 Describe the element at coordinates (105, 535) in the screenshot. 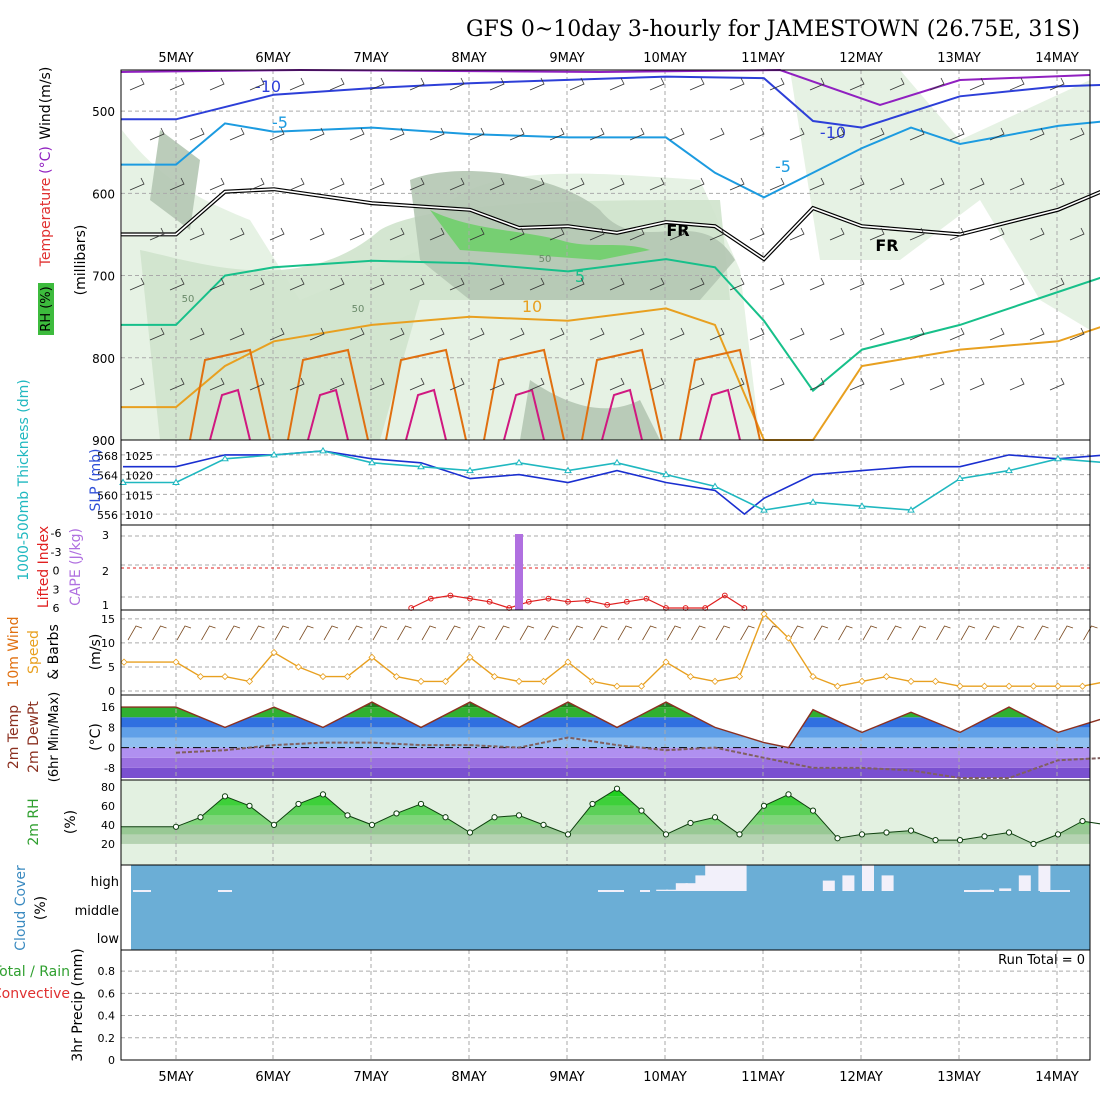

I see `cape-tick-label: 3` at that location.